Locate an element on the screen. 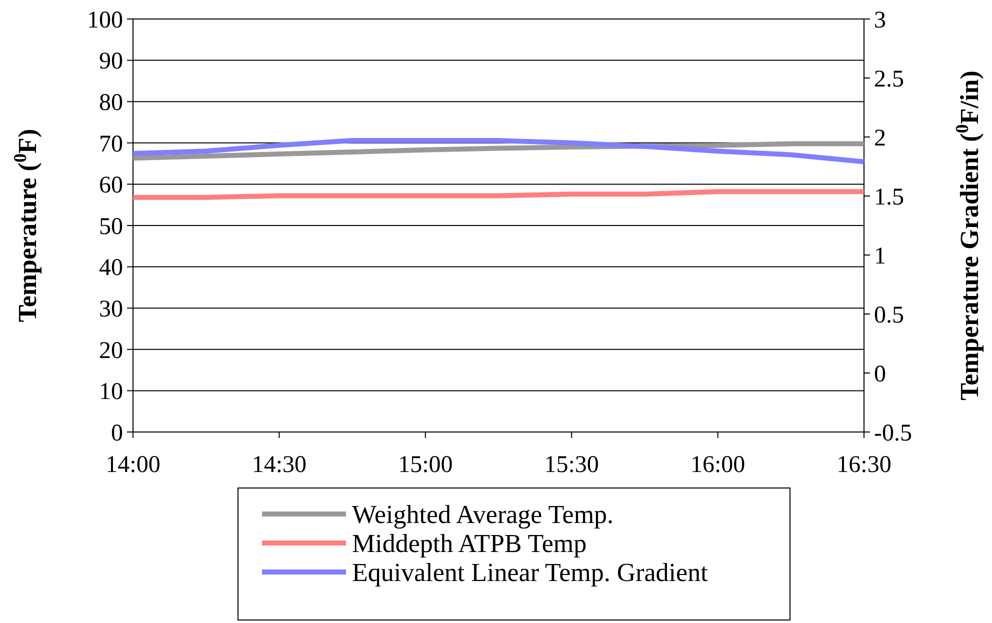  y-tick-label: 50 is located at coordinates (111, 227).